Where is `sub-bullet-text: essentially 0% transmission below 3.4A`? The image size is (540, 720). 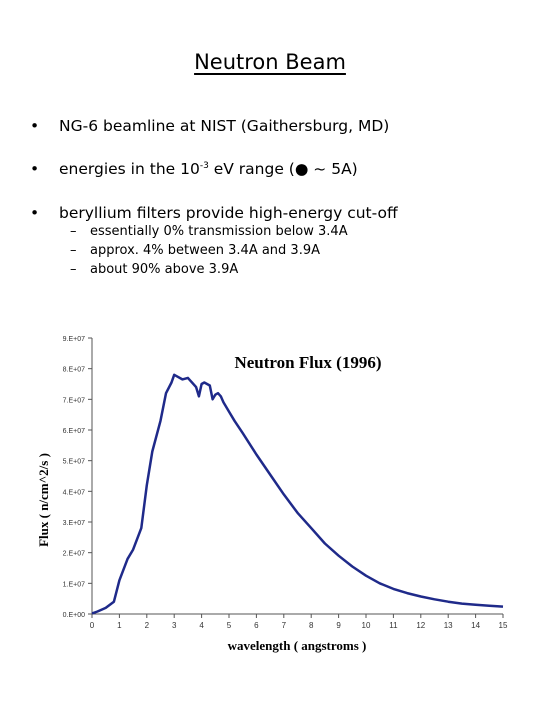 sub-bullet-text: essentially 0% transmission below 3.4A is located at coordinates (219, 231).